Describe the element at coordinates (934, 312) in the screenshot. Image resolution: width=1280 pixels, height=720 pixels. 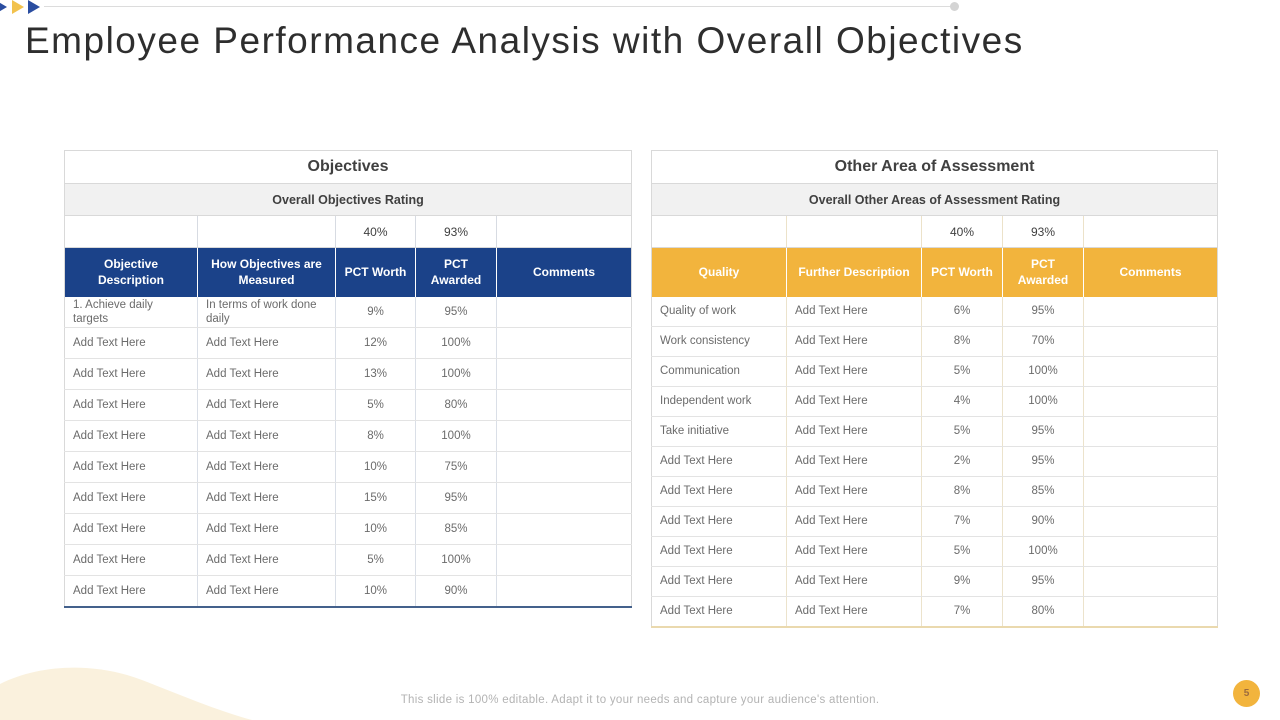
I see `table-row: Quality of work Add Text Here 6% 95%` at that location.